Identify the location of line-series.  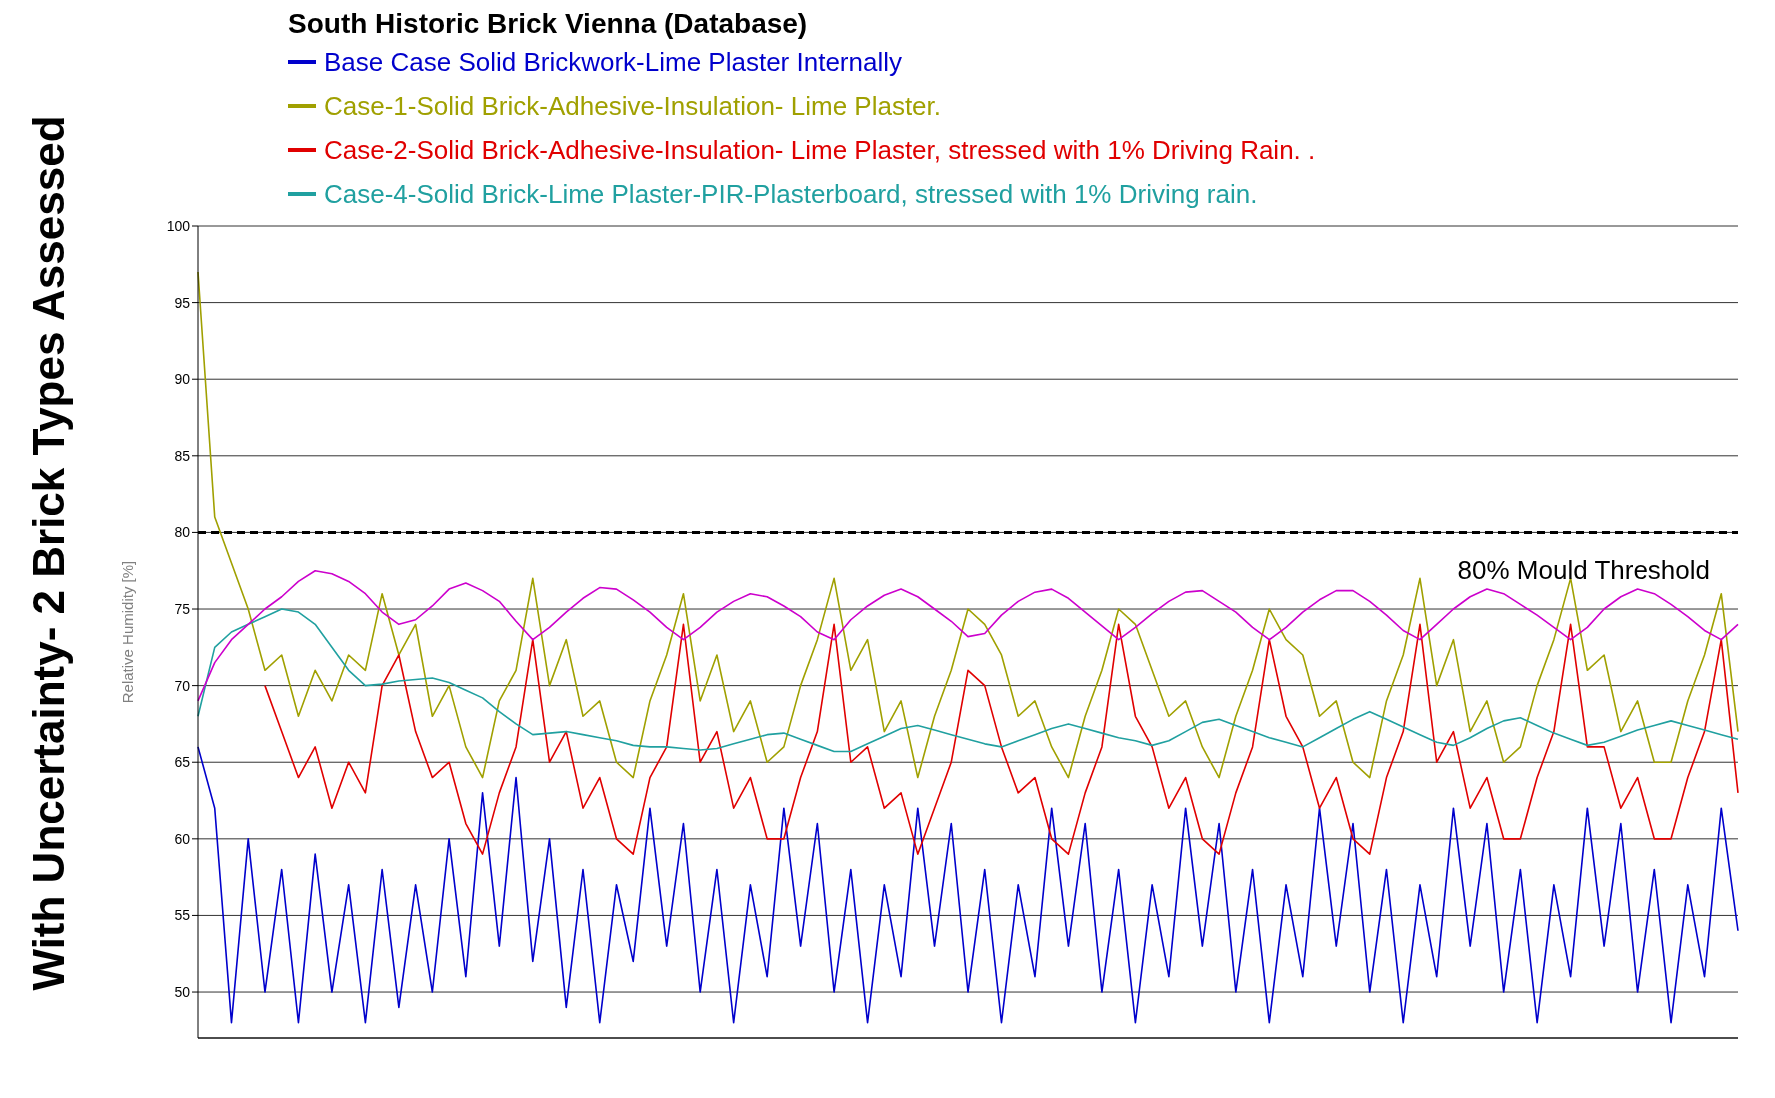
(968, 680).